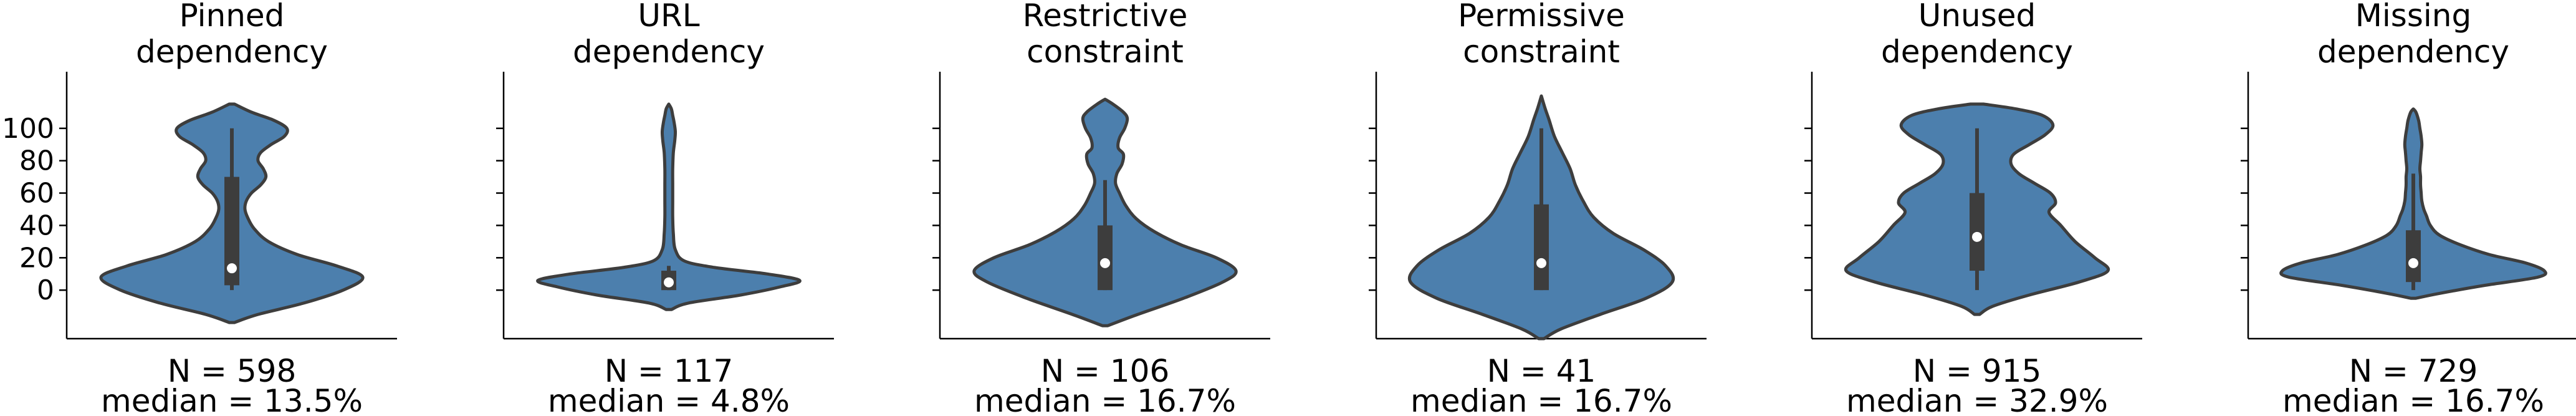 The image size is (2576, 416). Describe the element at coordinates (1977, 399) in the screenshot. I see `median-label: median = 32.9%` at that location.